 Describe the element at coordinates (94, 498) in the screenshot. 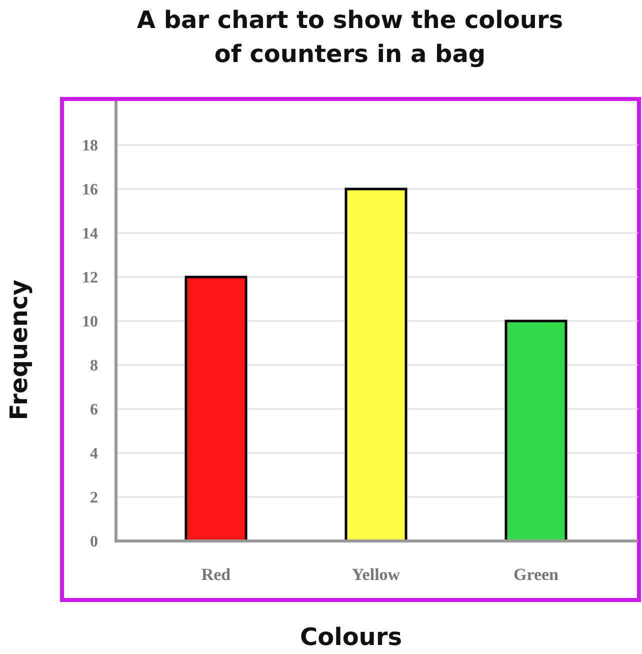

I see `y-tick-label: 2` at that location.